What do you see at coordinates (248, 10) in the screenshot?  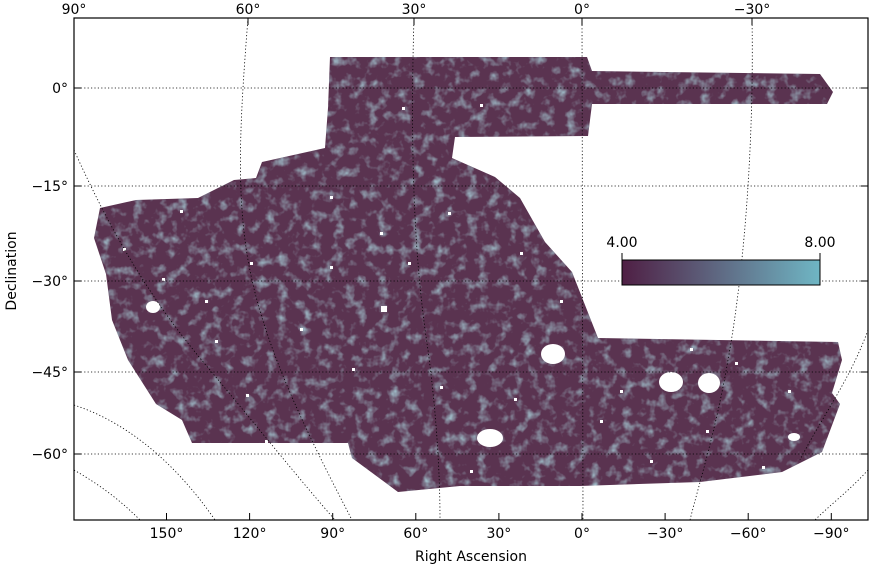 I see `top-tick-label: 60°` at bounding box center [248, 10].